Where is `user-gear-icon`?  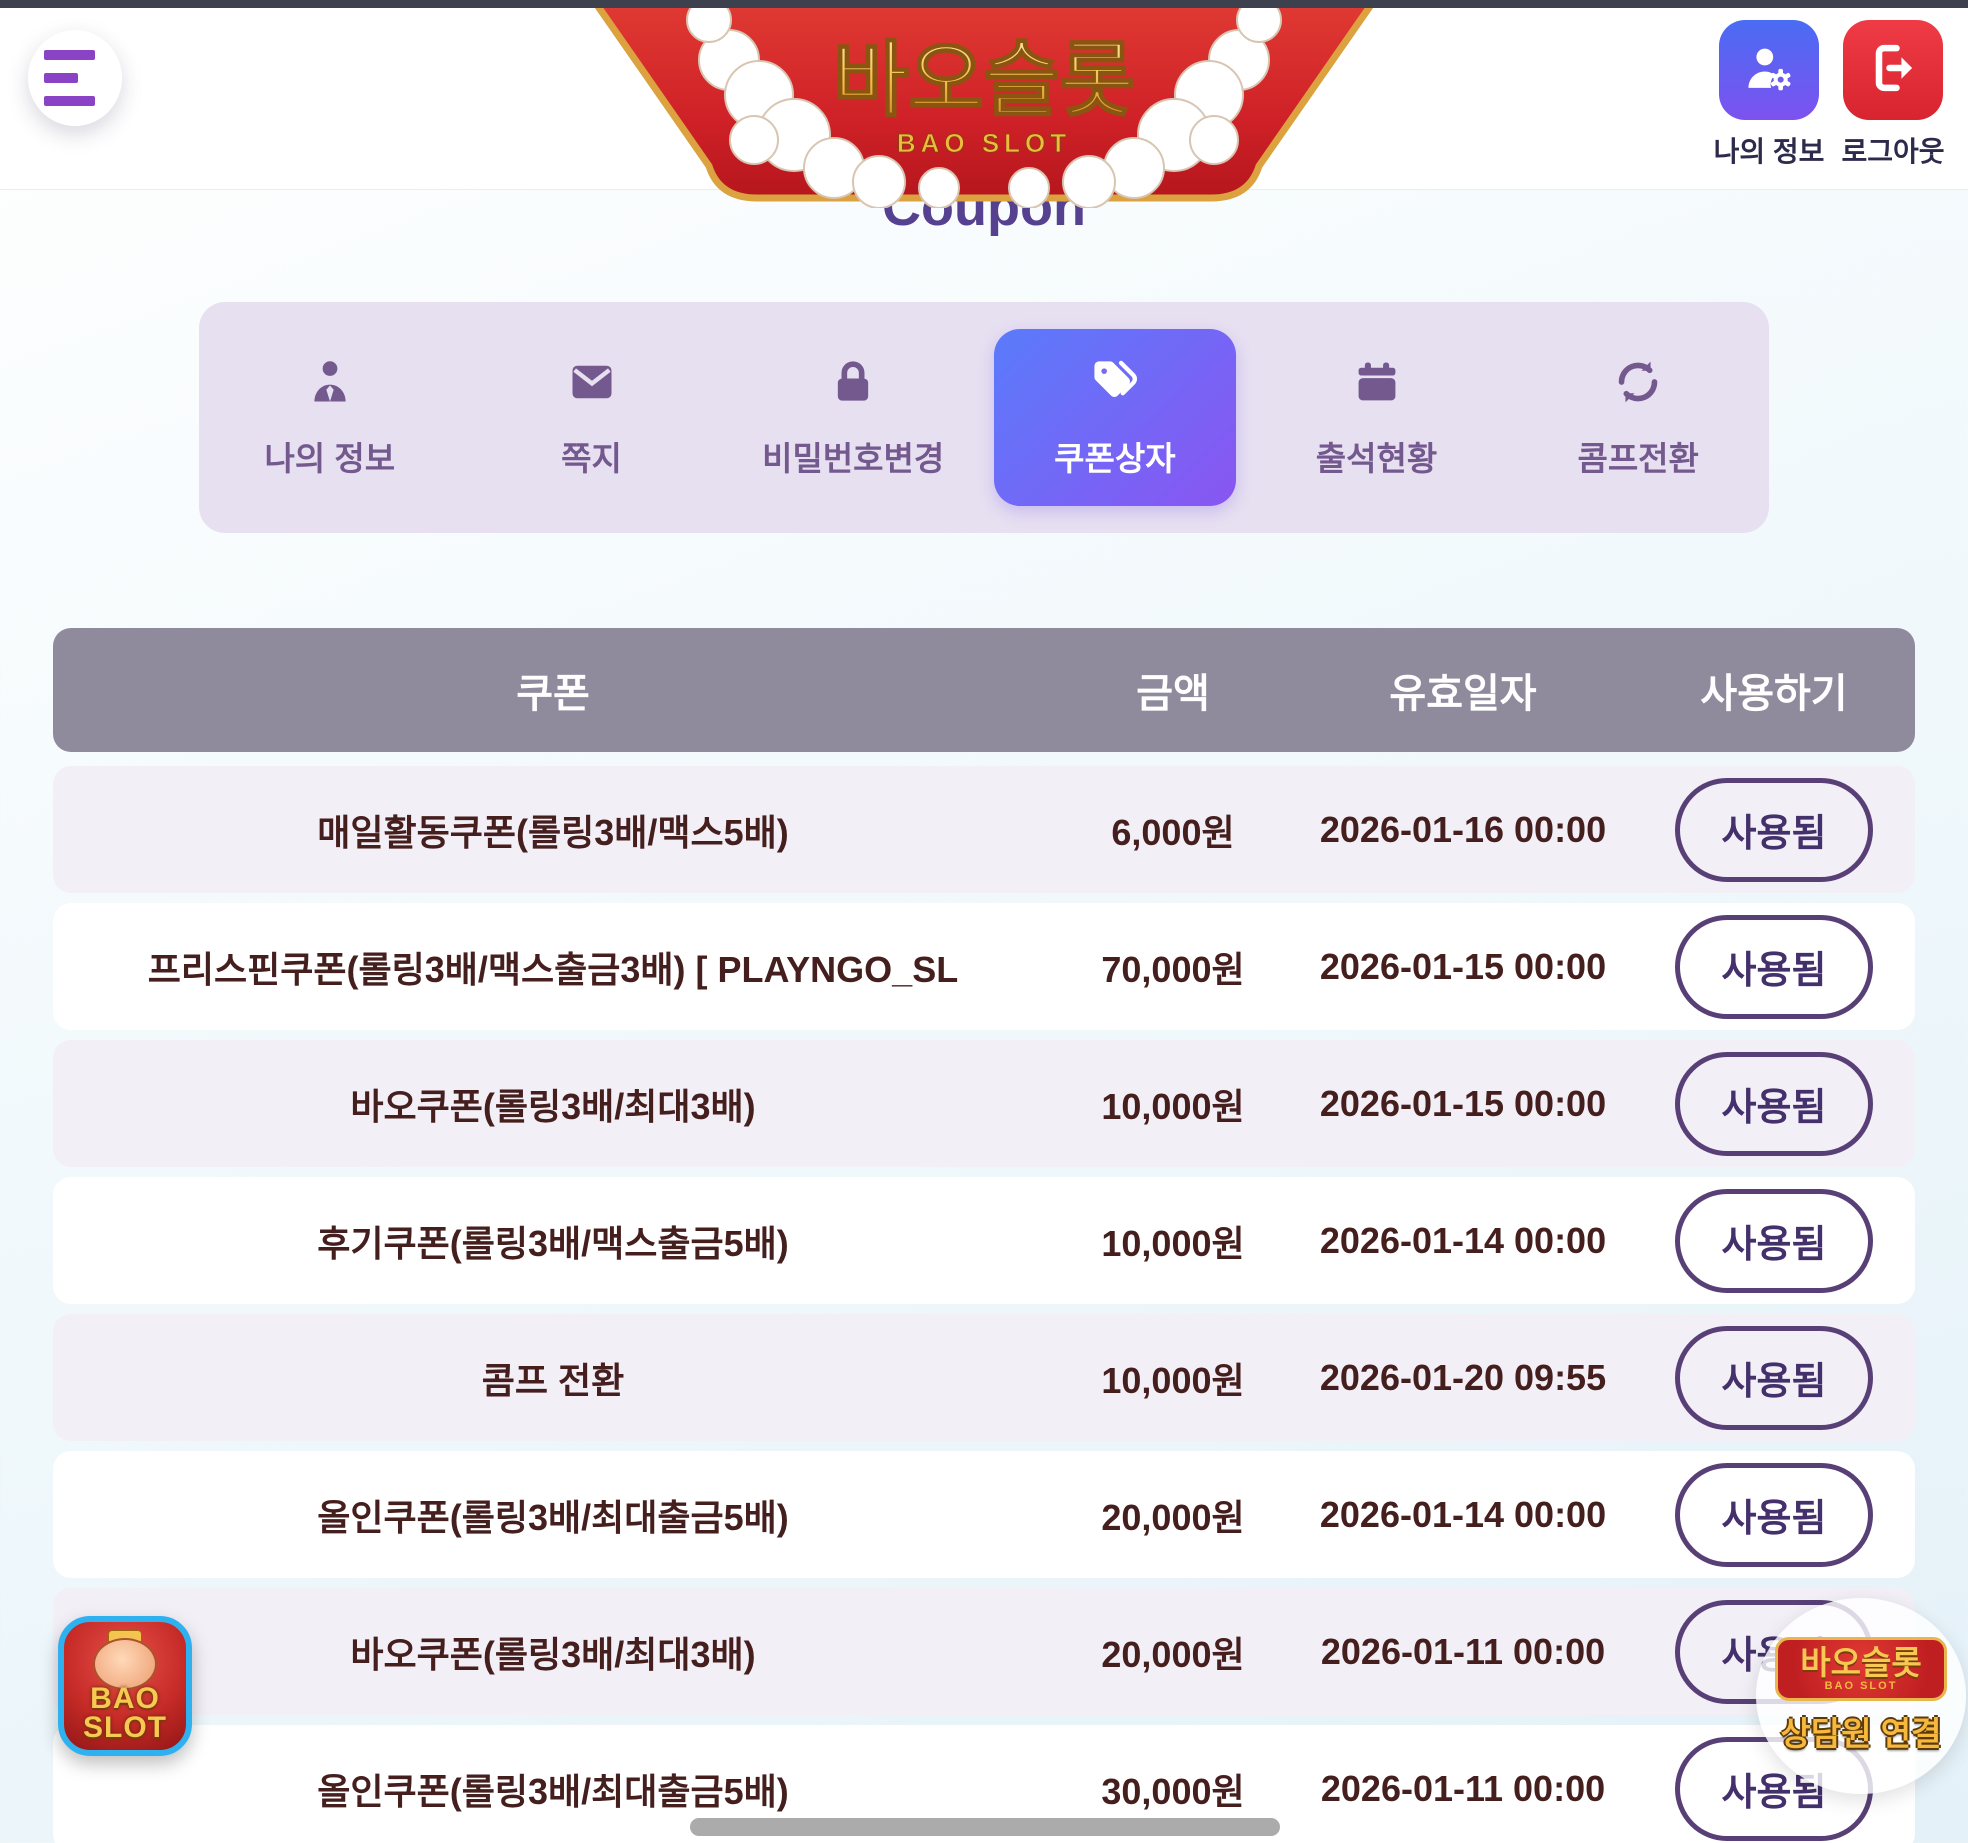 user-gear-icon is located at coordinates (1769, 70).